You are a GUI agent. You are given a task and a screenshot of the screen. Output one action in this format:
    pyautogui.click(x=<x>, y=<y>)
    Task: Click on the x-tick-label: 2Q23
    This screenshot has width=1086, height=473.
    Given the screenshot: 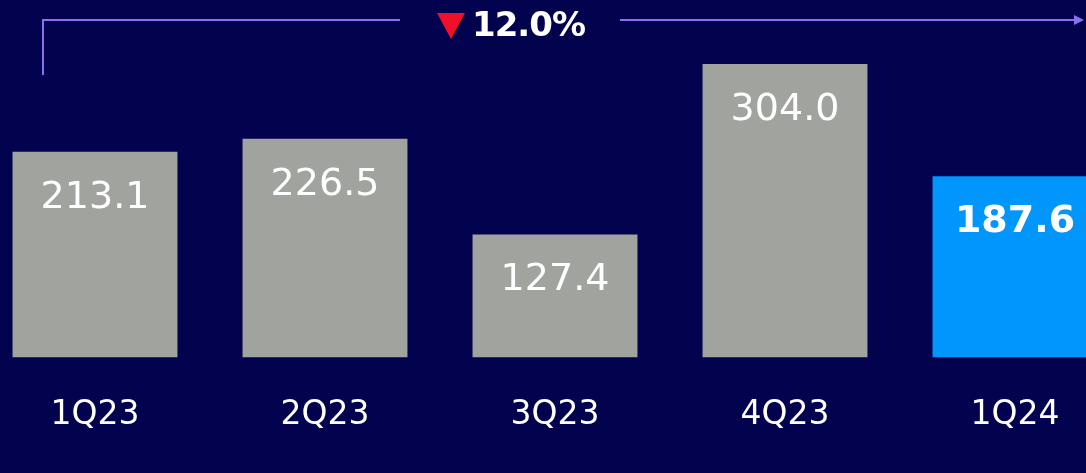 What is the action you would take?
    pyautogui.click(x=325, y=412)
    